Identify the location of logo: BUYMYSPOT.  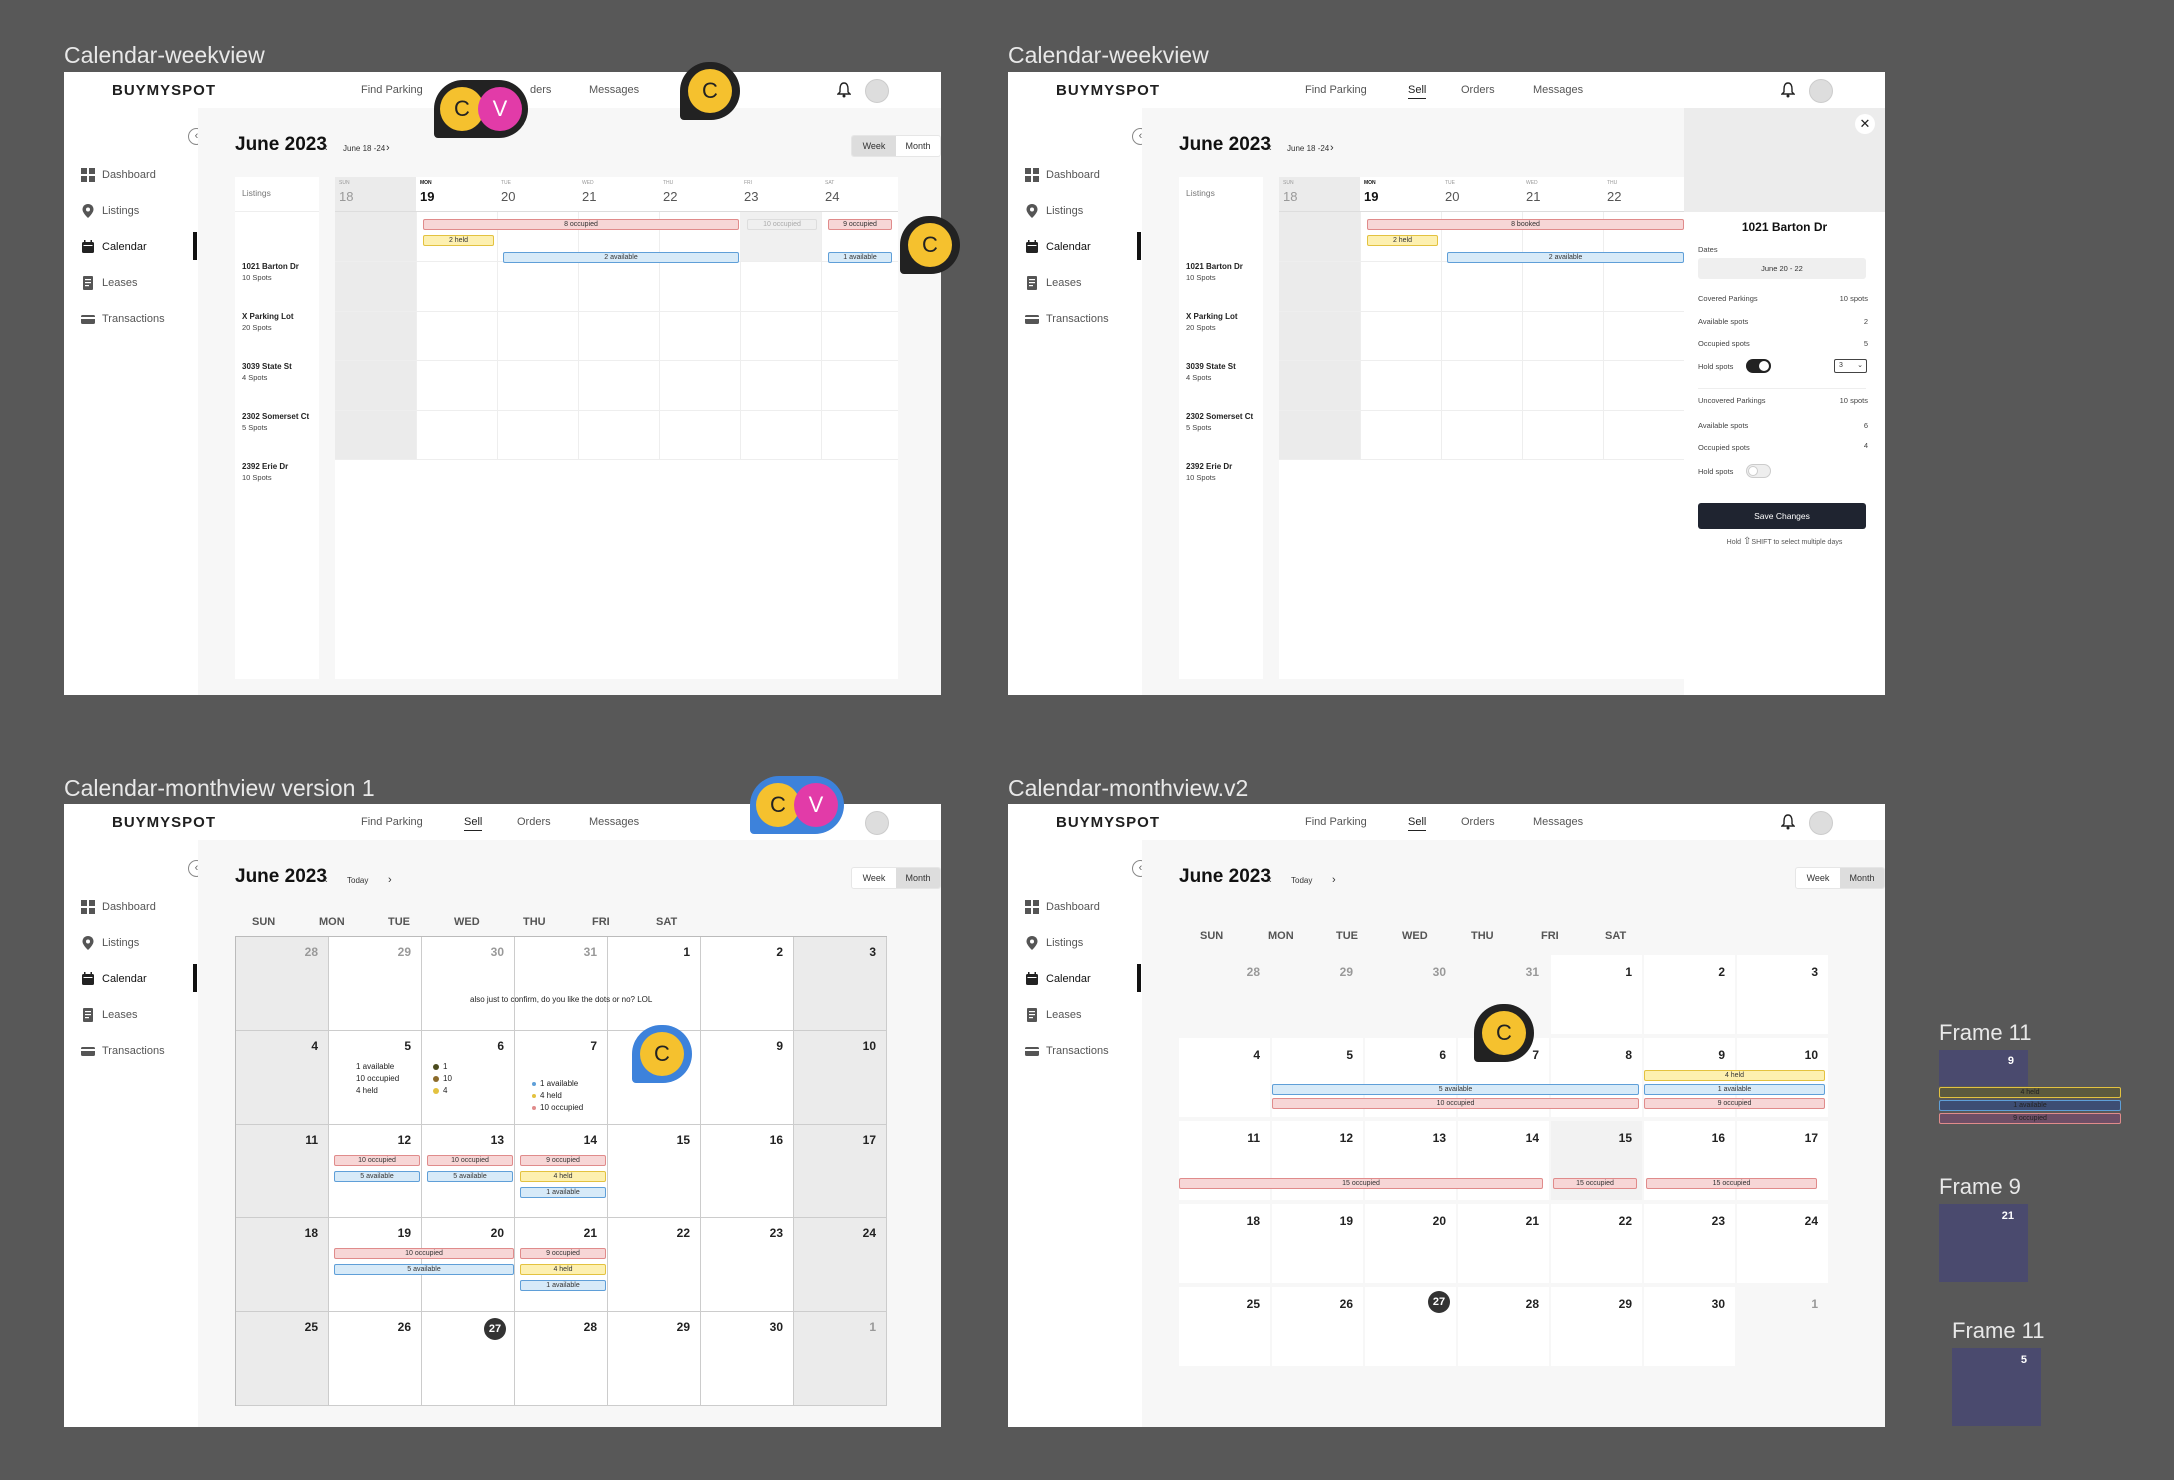
(164, 90).